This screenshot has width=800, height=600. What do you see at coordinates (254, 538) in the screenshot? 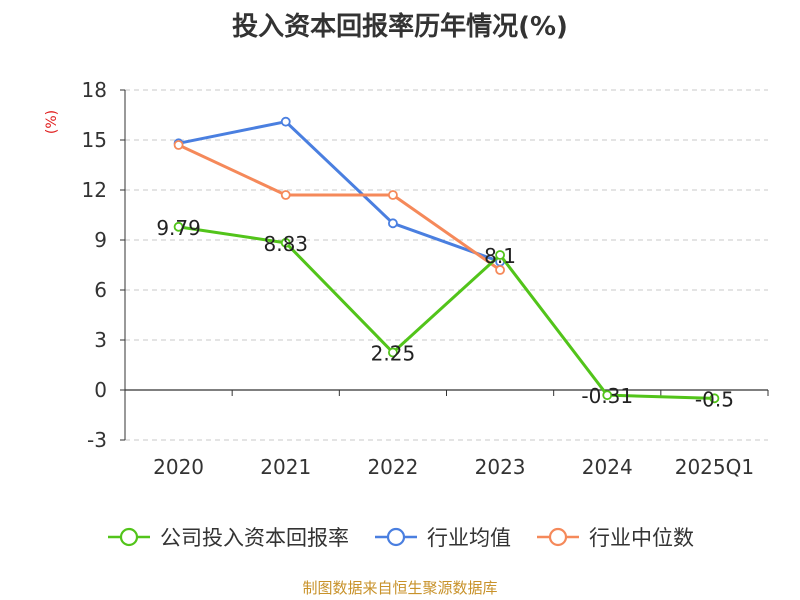
I see `legend-label: 公司投入资本回报率` at bounding box center [254, 538].